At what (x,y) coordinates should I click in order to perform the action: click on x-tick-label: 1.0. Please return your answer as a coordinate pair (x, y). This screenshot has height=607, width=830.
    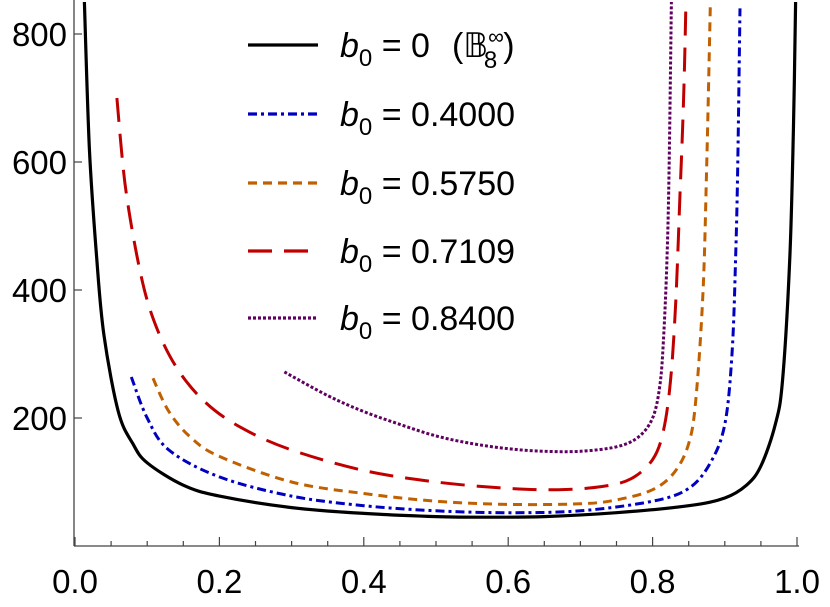
    Looking at the image, I should click on (797, 581).